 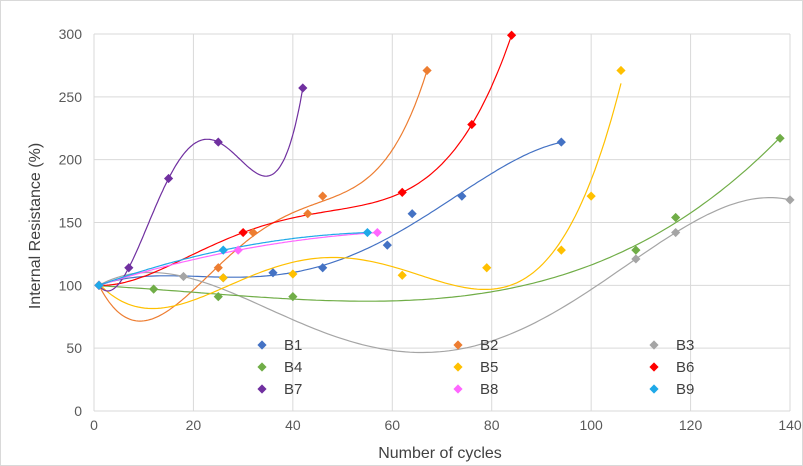 What do you see at coordinates (35, 226) in the screenshot?
I see `y-axis-title: Internal Resistance (%)` at bounding box center [35, 226].